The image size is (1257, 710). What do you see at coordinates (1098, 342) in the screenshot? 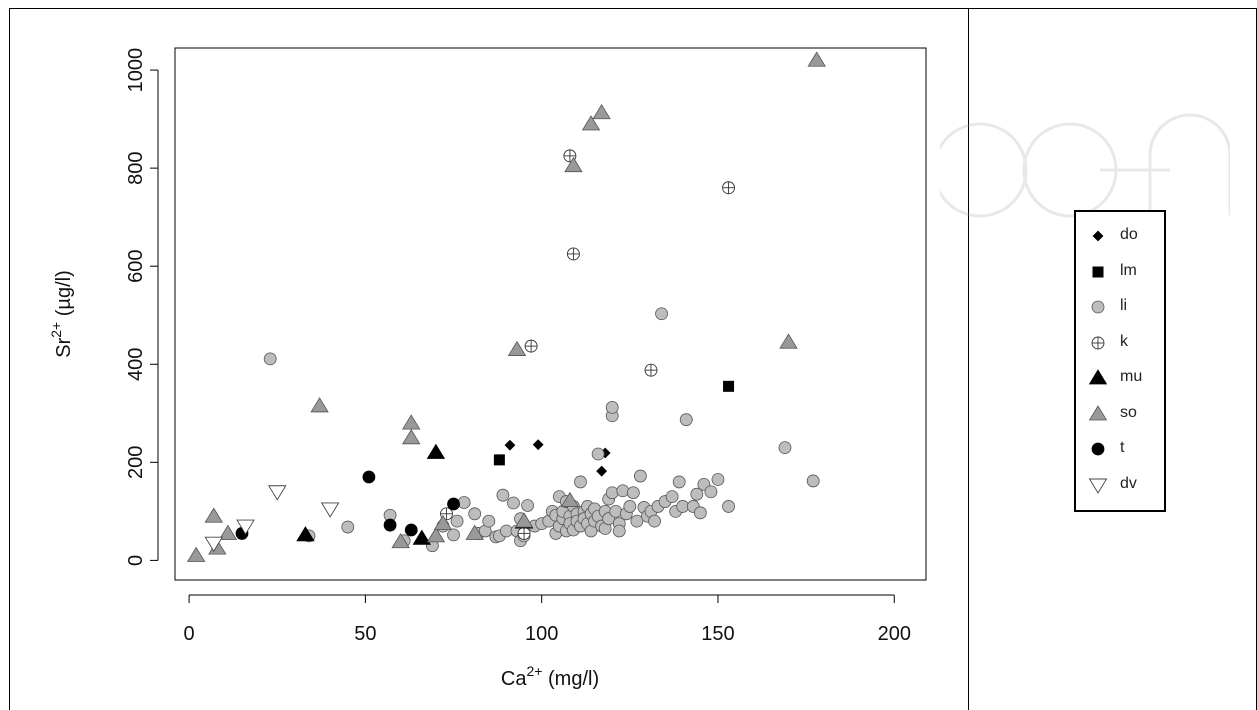
I see `legend-symbol-k` at bounding box center [1098, 342].